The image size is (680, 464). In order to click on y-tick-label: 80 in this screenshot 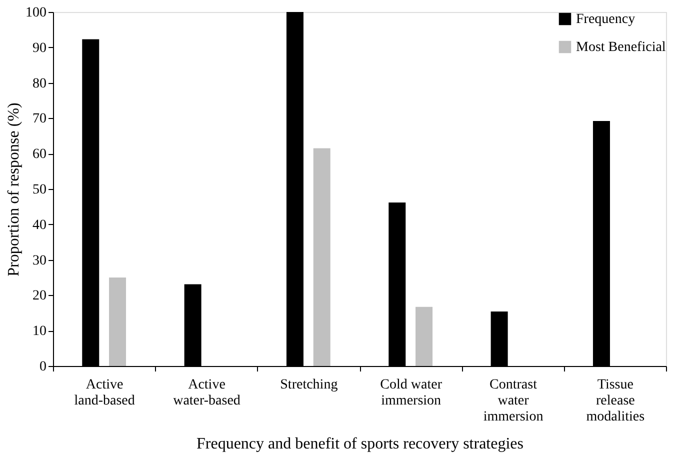, I will do `click(39, 84)`.